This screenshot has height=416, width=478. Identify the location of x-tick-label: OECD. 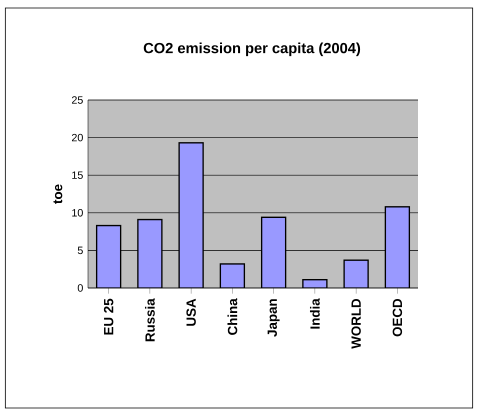
(397, 317).